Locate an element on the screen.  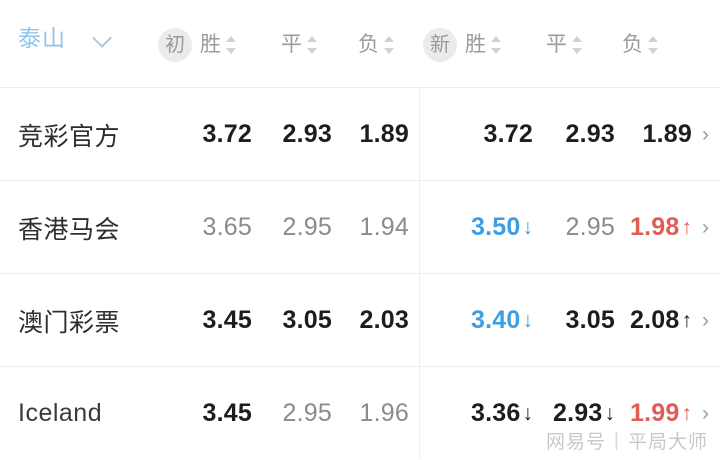
odds-value: 1.99 is located at coordinates (655, 413).